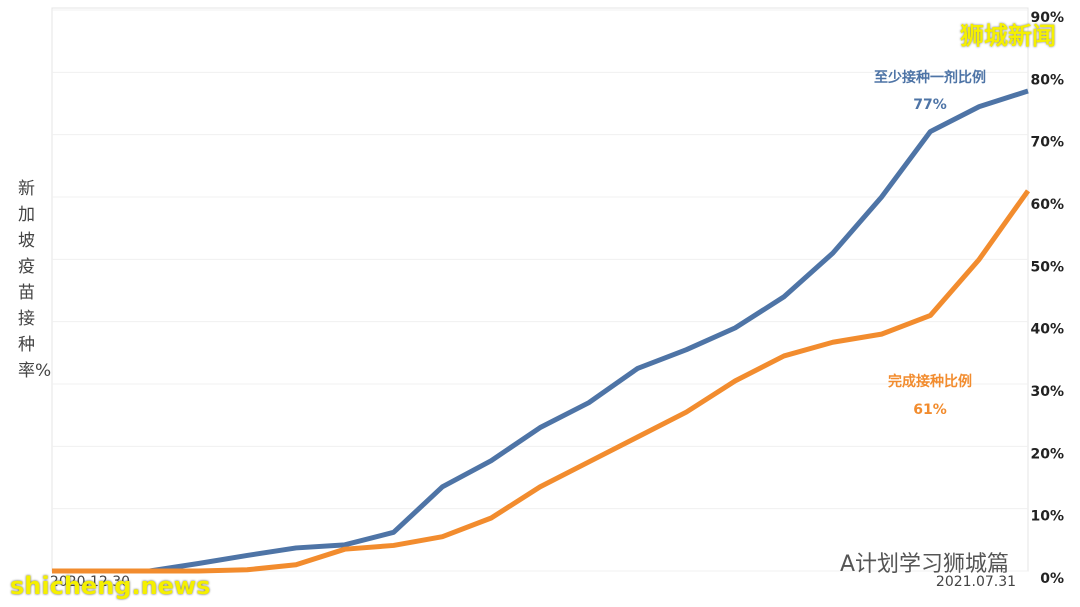 Image resolution: width=1080 pixels, height=607 pixels. Describe the element at coordinates (1047, 392) in the screenshot. I see `y-tick-label: 30%` at that location.